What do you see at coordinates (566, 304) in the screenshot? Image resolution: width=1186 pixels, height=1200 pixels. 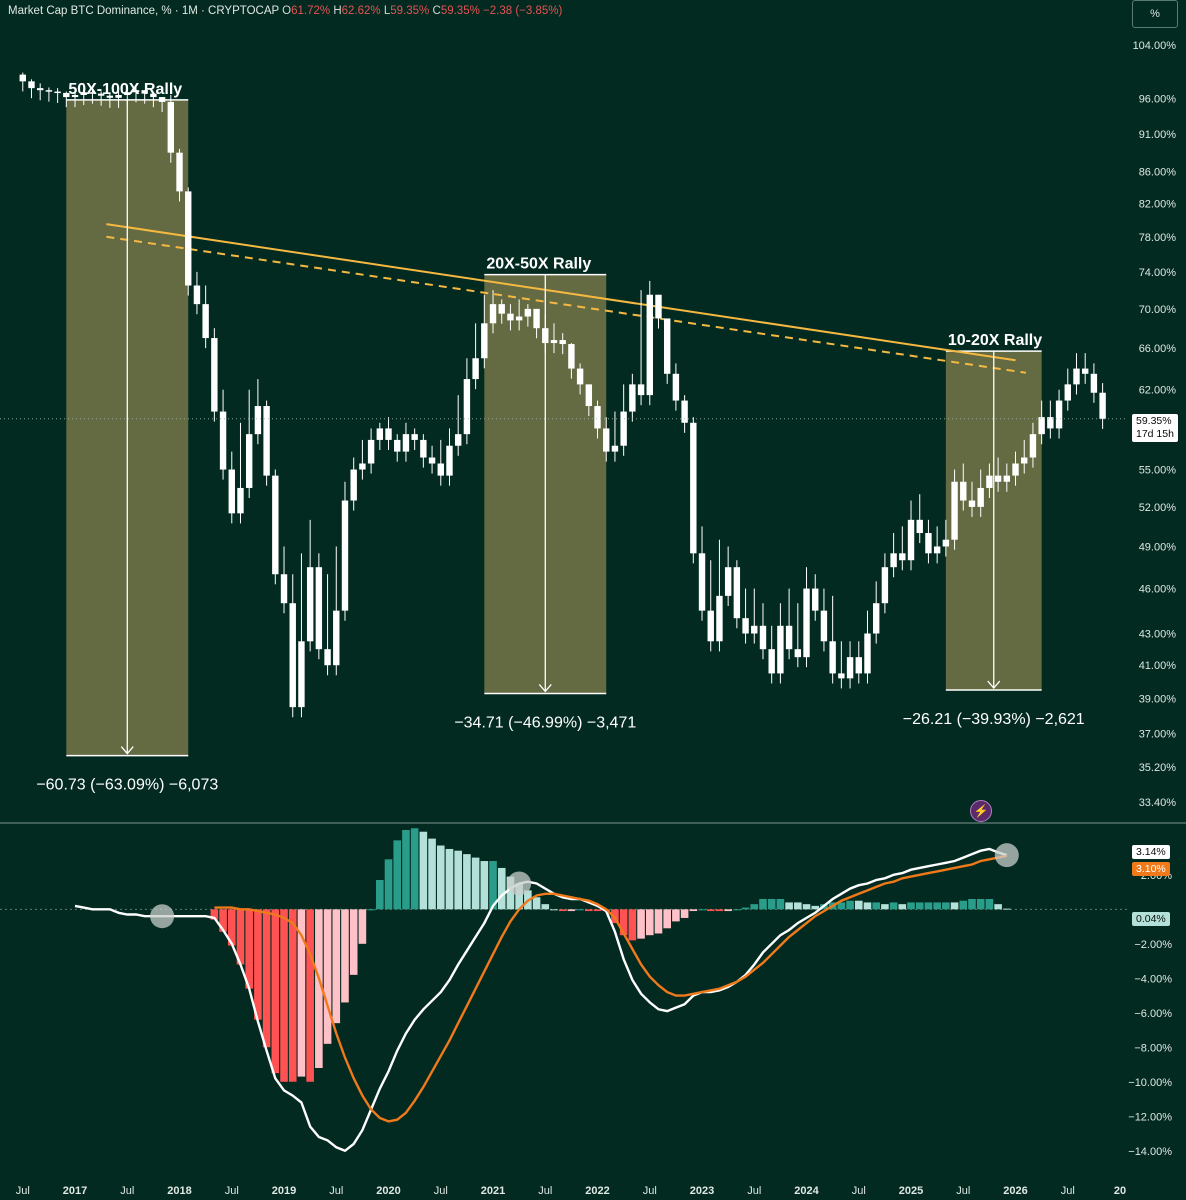 I see `trendline-dashed` at bounding box center [566, 304].